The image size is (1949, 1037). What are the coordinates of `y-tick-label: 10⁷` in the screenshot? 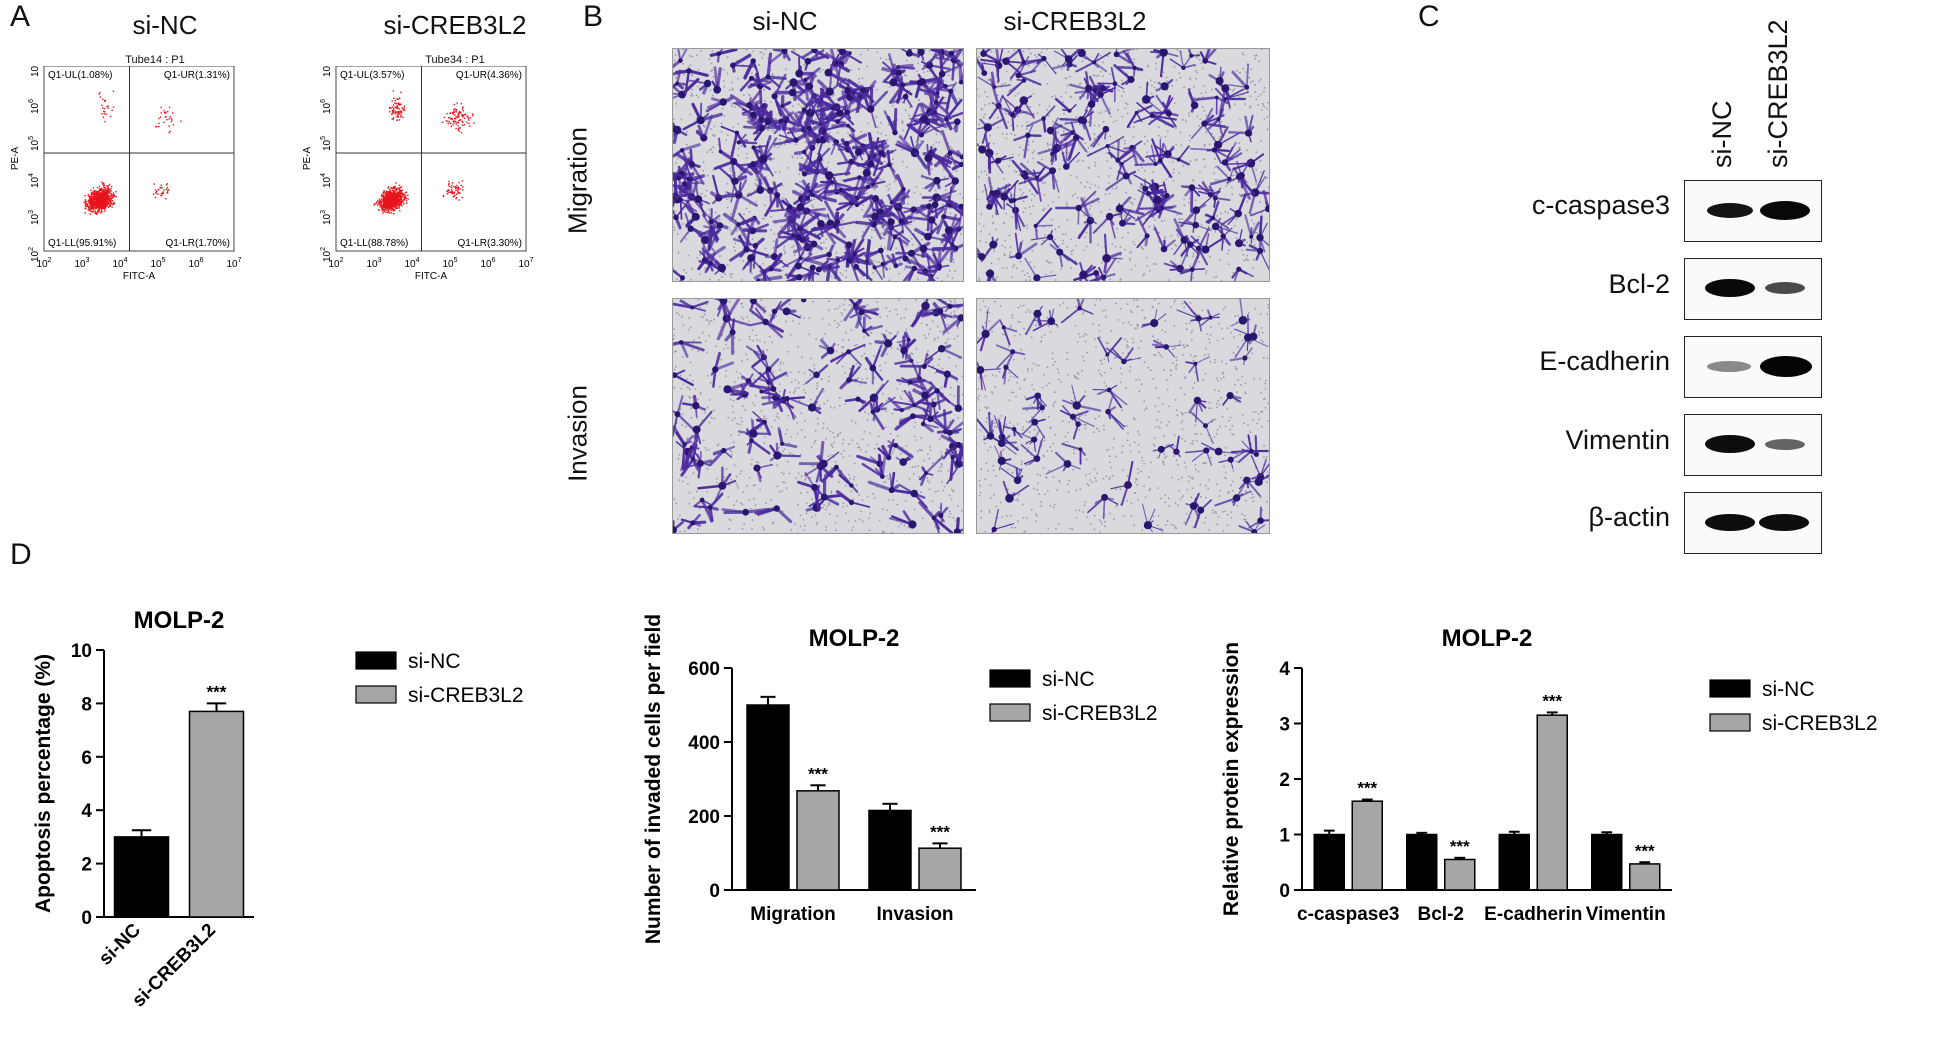 It's located at (34, 71).